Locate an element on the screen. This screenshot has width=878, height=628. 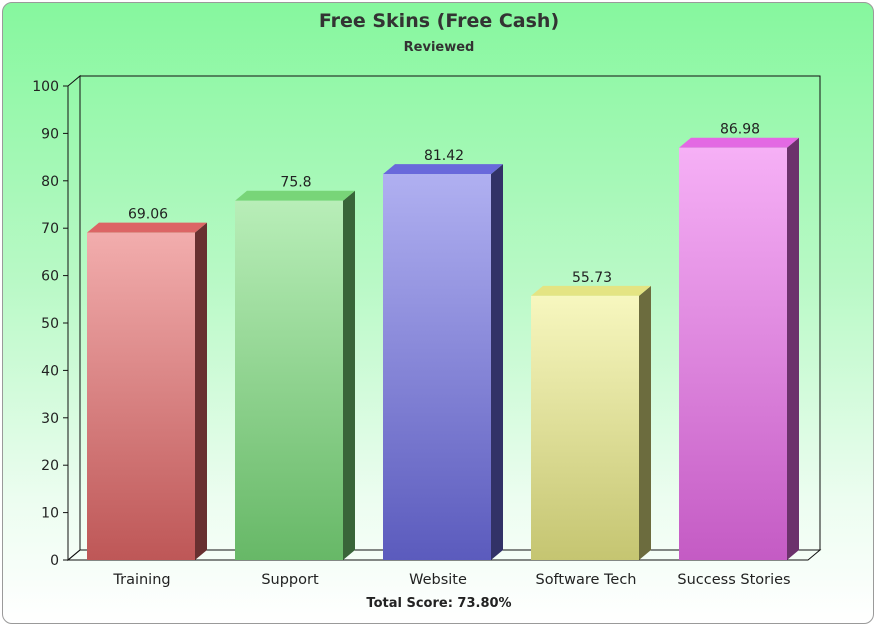
bar-value-label: 55.73 is located at coordinates (592, 278).